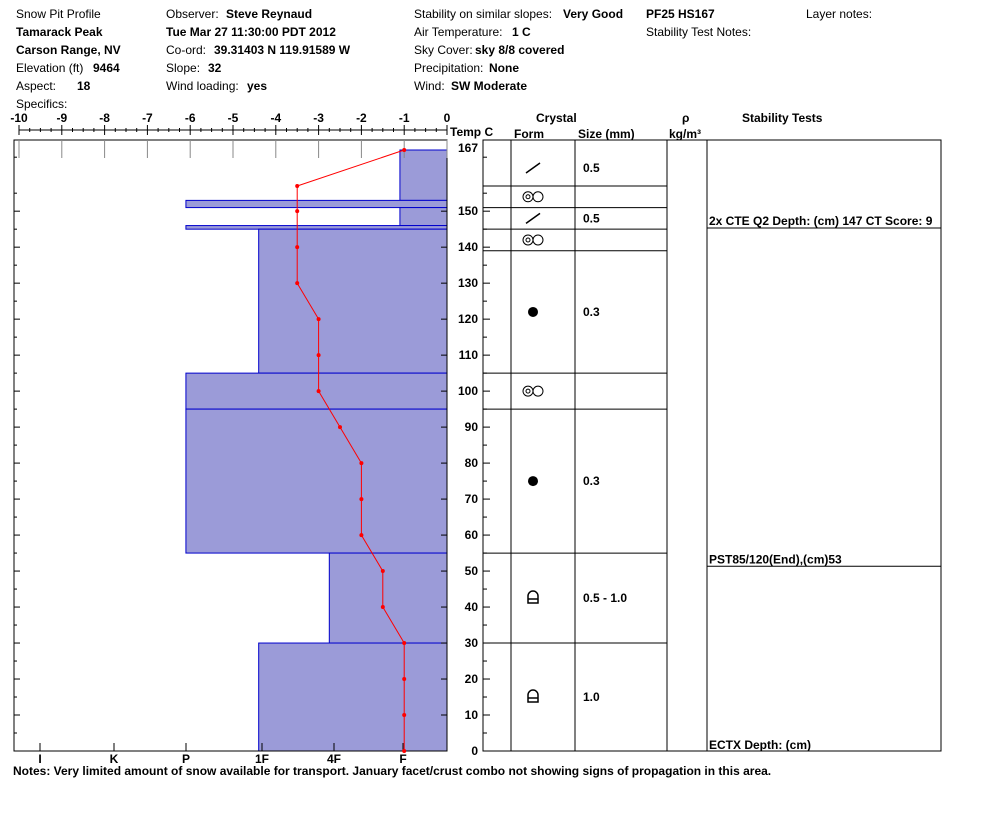  Describe the element at coordinates (468, 391) in the screenshot. I see `height-tick-label-100: 100` at that location.